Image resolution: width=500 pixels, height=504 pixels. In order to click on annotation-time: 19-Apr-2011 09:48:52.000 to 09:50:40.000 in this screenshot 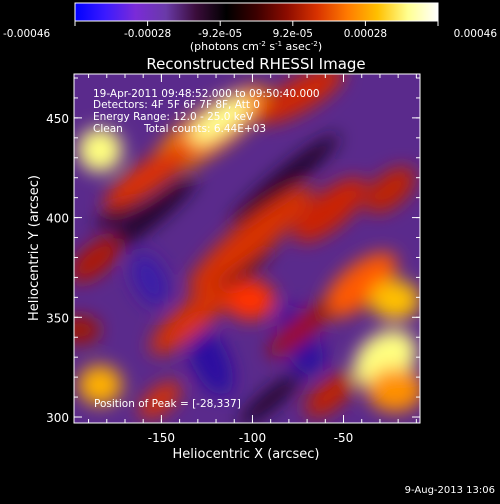, I will do `click(206, 94)`.